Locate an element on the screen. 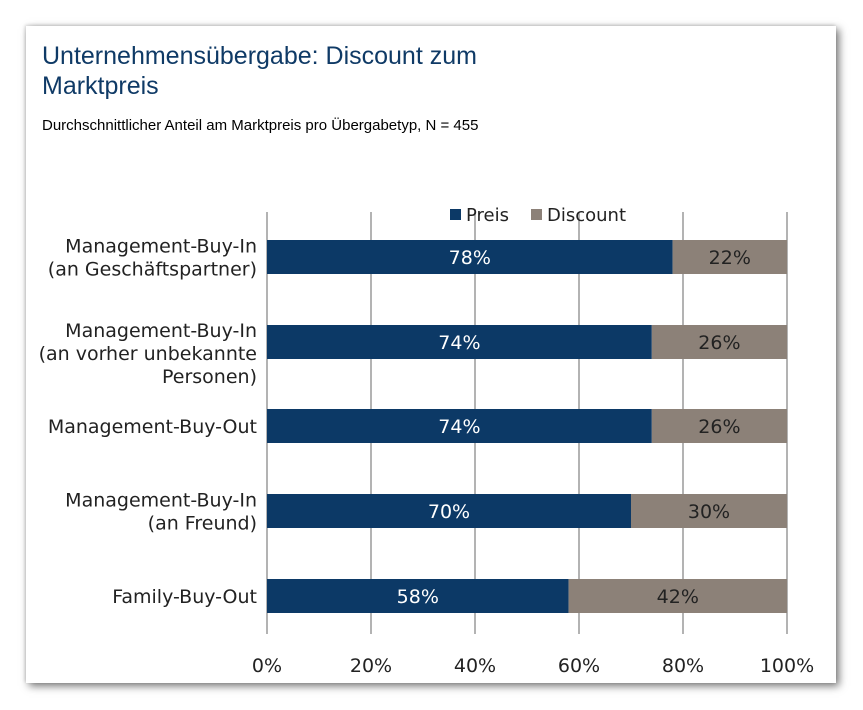 This screenshot has height=710, width=863. legend-swatch-discount is located at coordinates (536, 214).